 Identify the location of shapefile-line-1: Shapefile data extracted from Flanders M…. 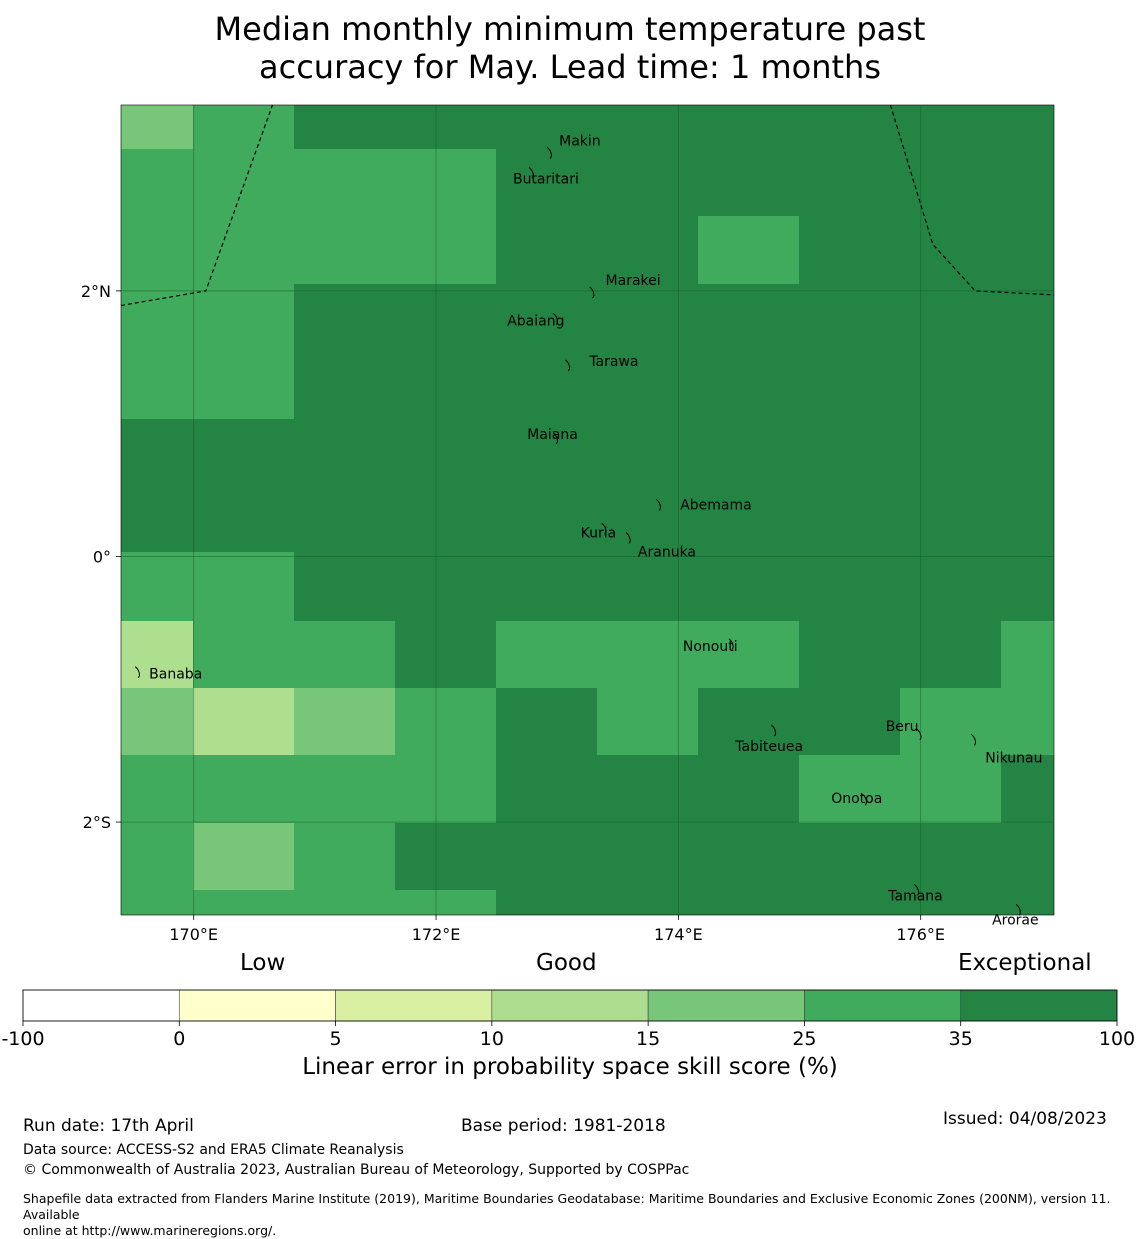
(567, 1206).